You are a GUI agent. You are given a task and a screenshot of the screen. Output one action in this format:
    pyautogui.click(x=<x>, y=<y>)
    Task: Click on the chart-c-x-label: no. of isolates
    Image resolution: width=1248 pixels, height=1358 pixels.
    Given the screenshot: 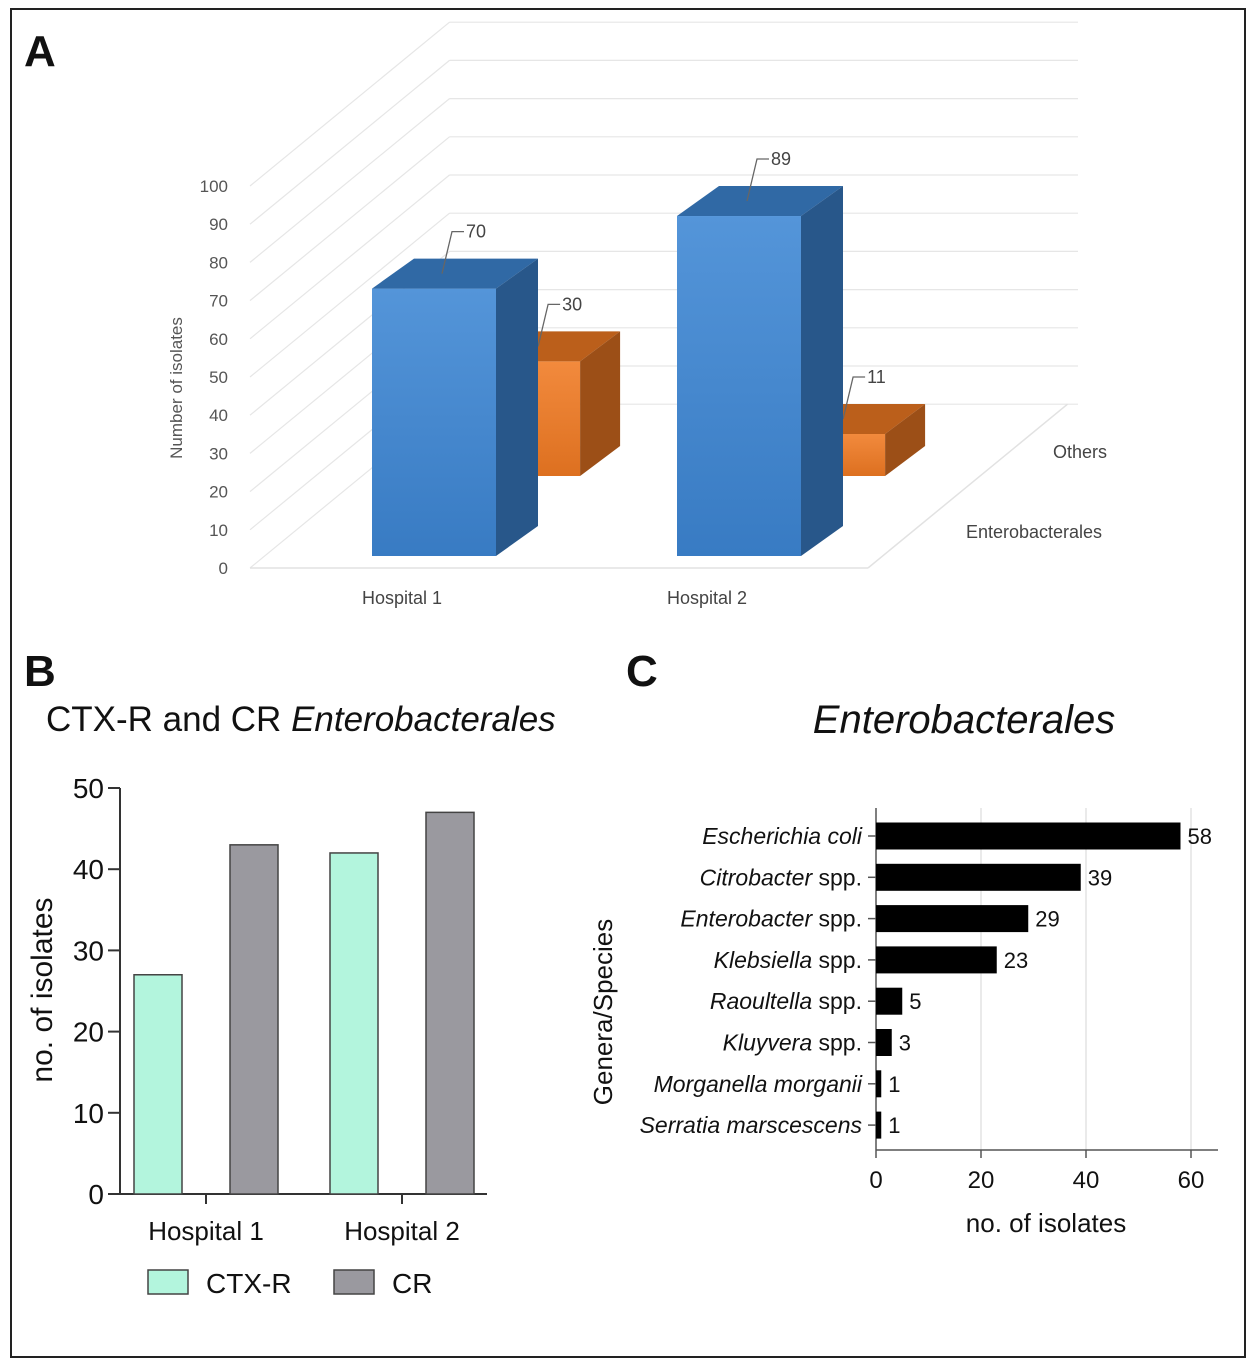 What is the action you would take?
    pyautogui.click(x=1046, y=1223)
    